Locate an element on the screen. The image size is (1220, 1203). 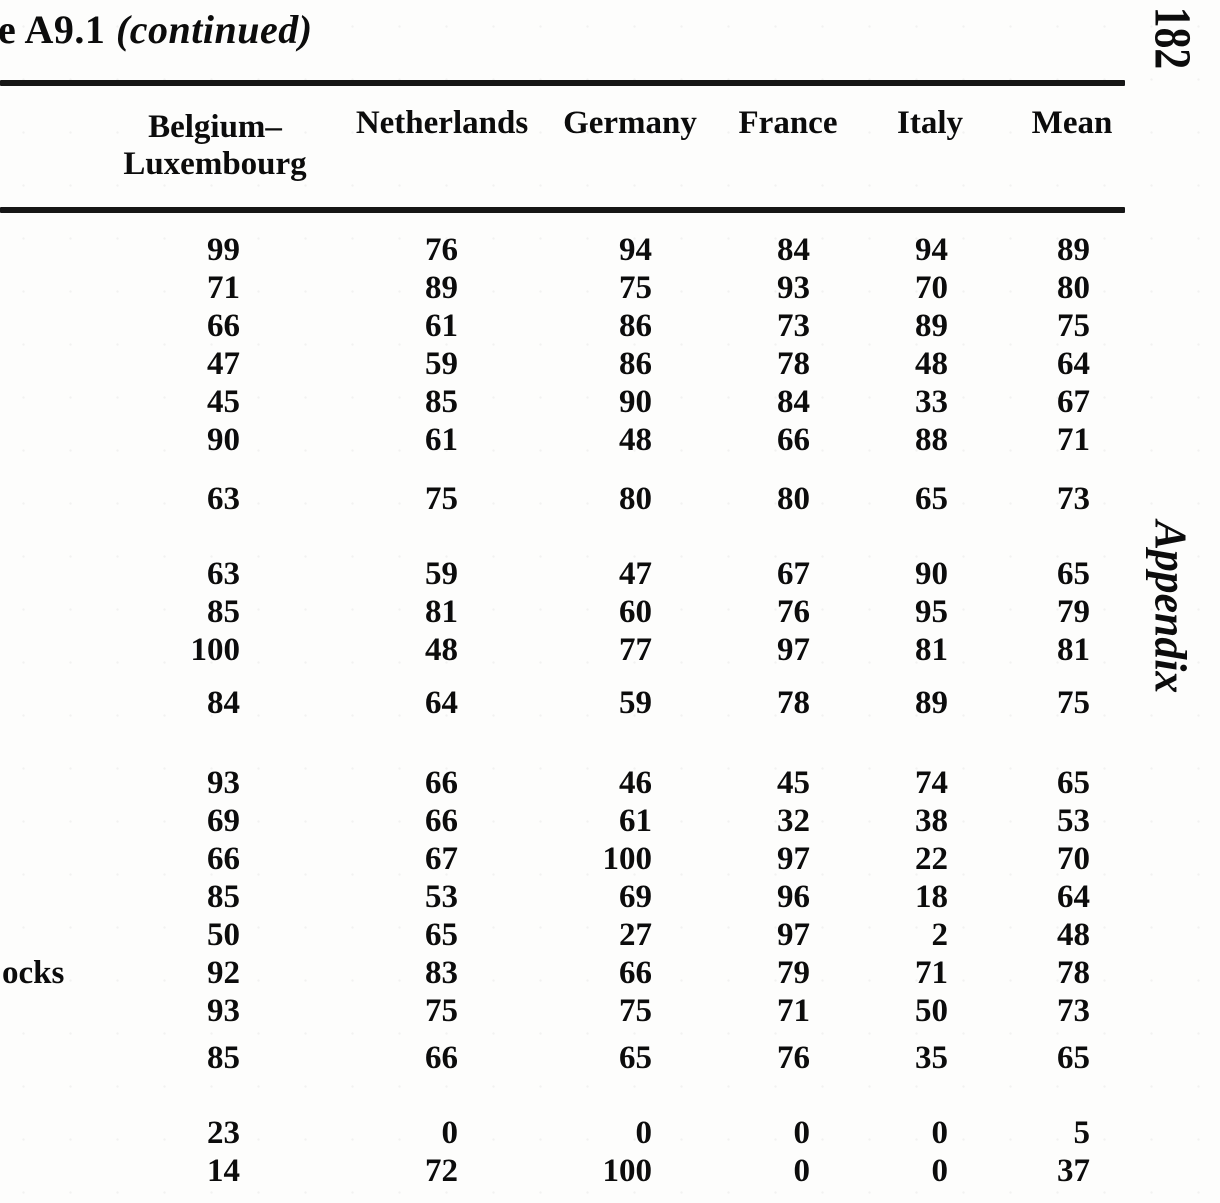
row-group-block-2-summary: 84 64 59 78 89 75 is located at coordinates (560, 703).